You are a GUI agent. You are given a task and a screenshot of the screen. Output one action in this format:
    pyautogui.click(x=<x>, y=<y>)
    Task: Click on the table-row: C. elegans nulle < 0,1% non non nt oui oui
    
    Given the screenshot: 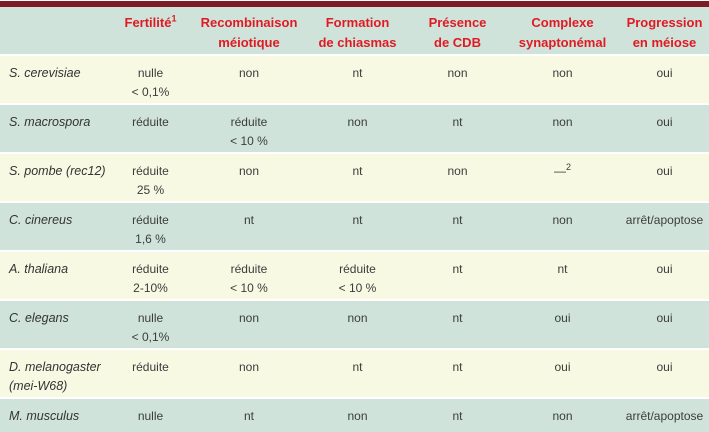 What is the action you would take?
    pyautogui.click(x=354, y=325)
    